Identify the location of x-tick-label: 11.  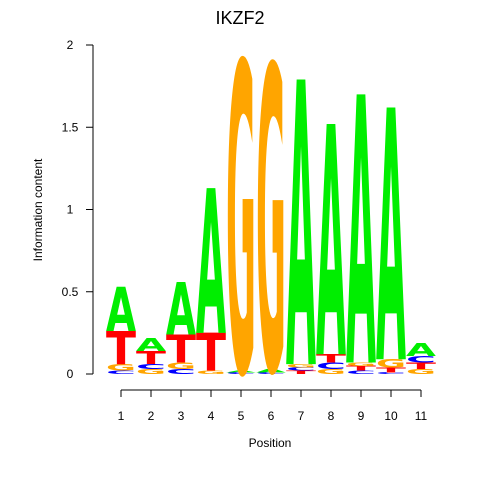
(421, 416).